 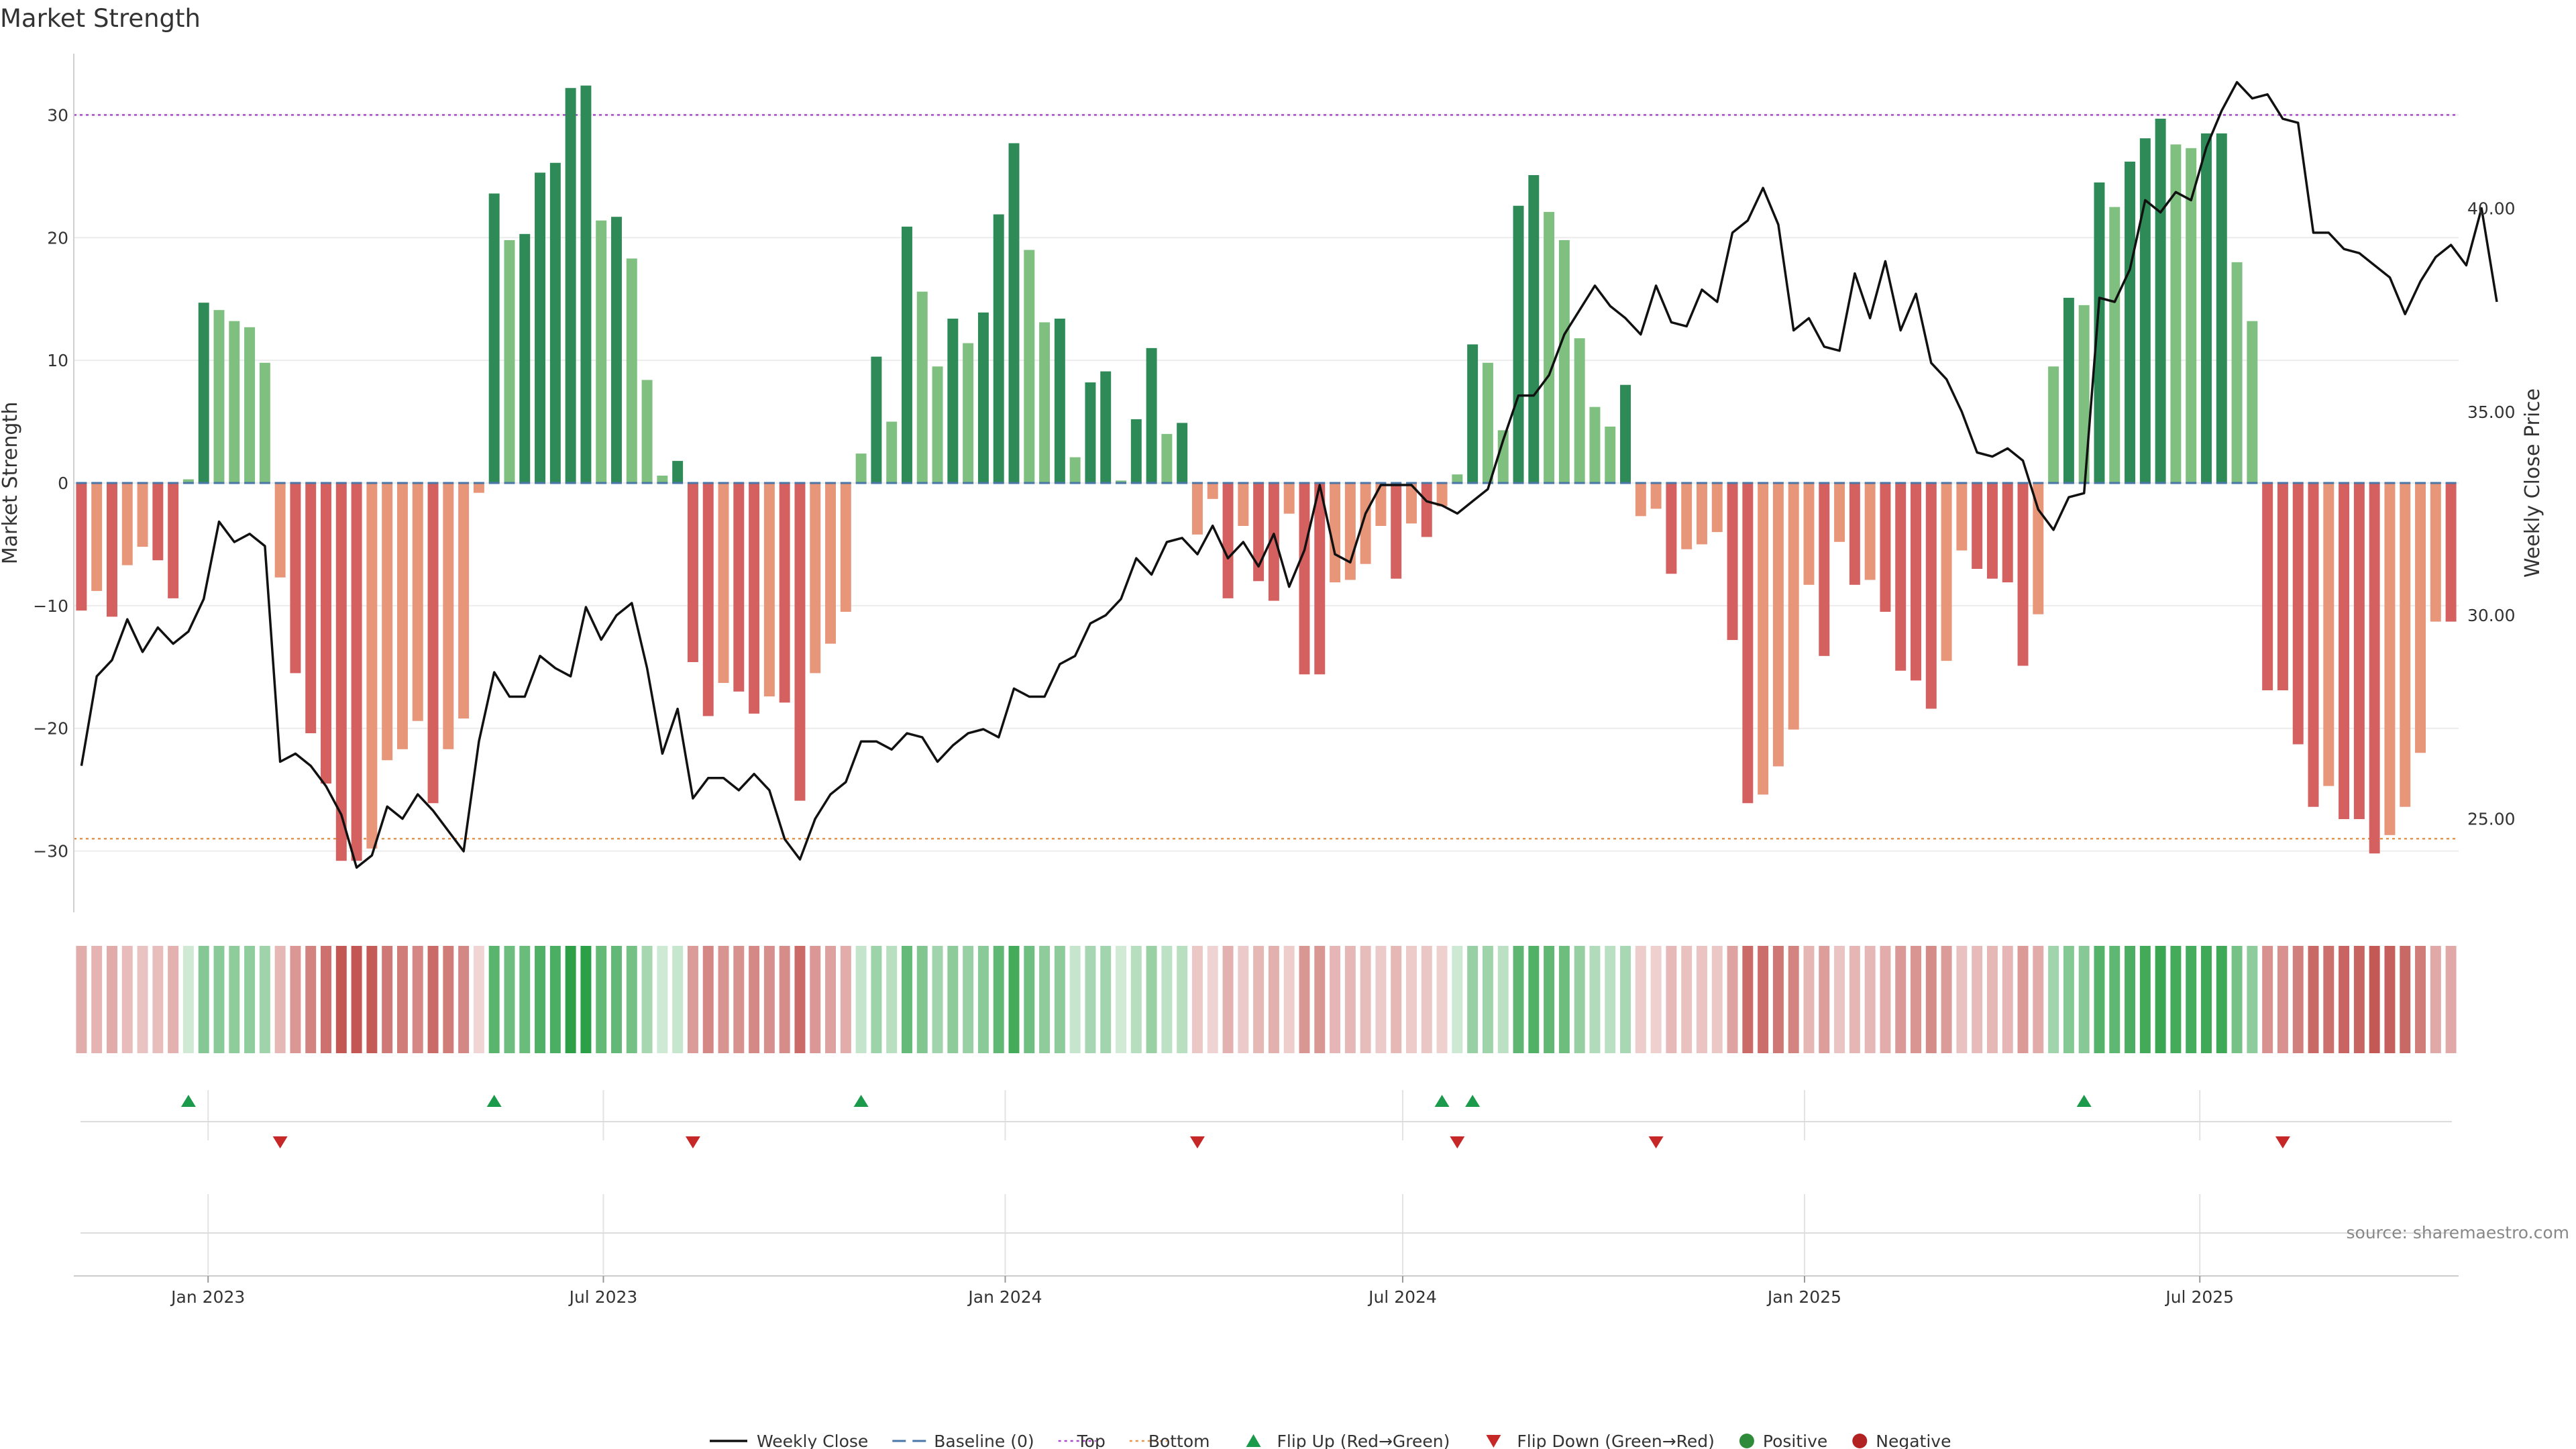 I want to click on legend-circle-icon, so click(x=1746, y=1441).